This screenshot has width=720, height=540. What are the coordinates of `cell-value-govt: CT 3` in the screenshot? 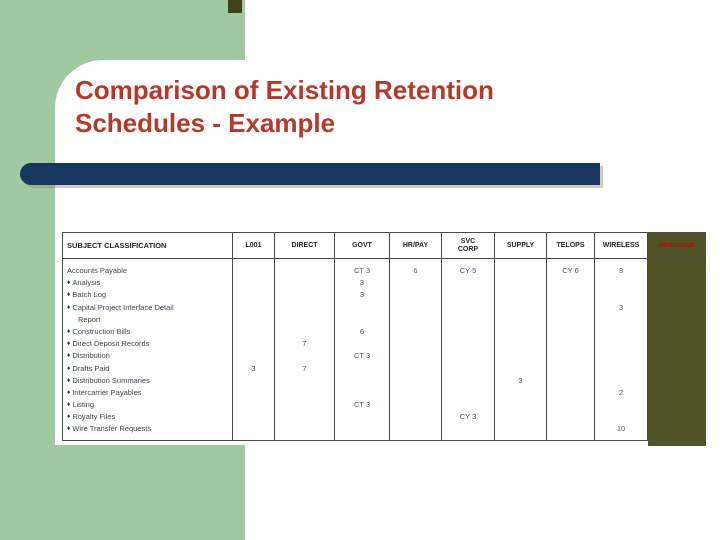 It's located at (362, 405).